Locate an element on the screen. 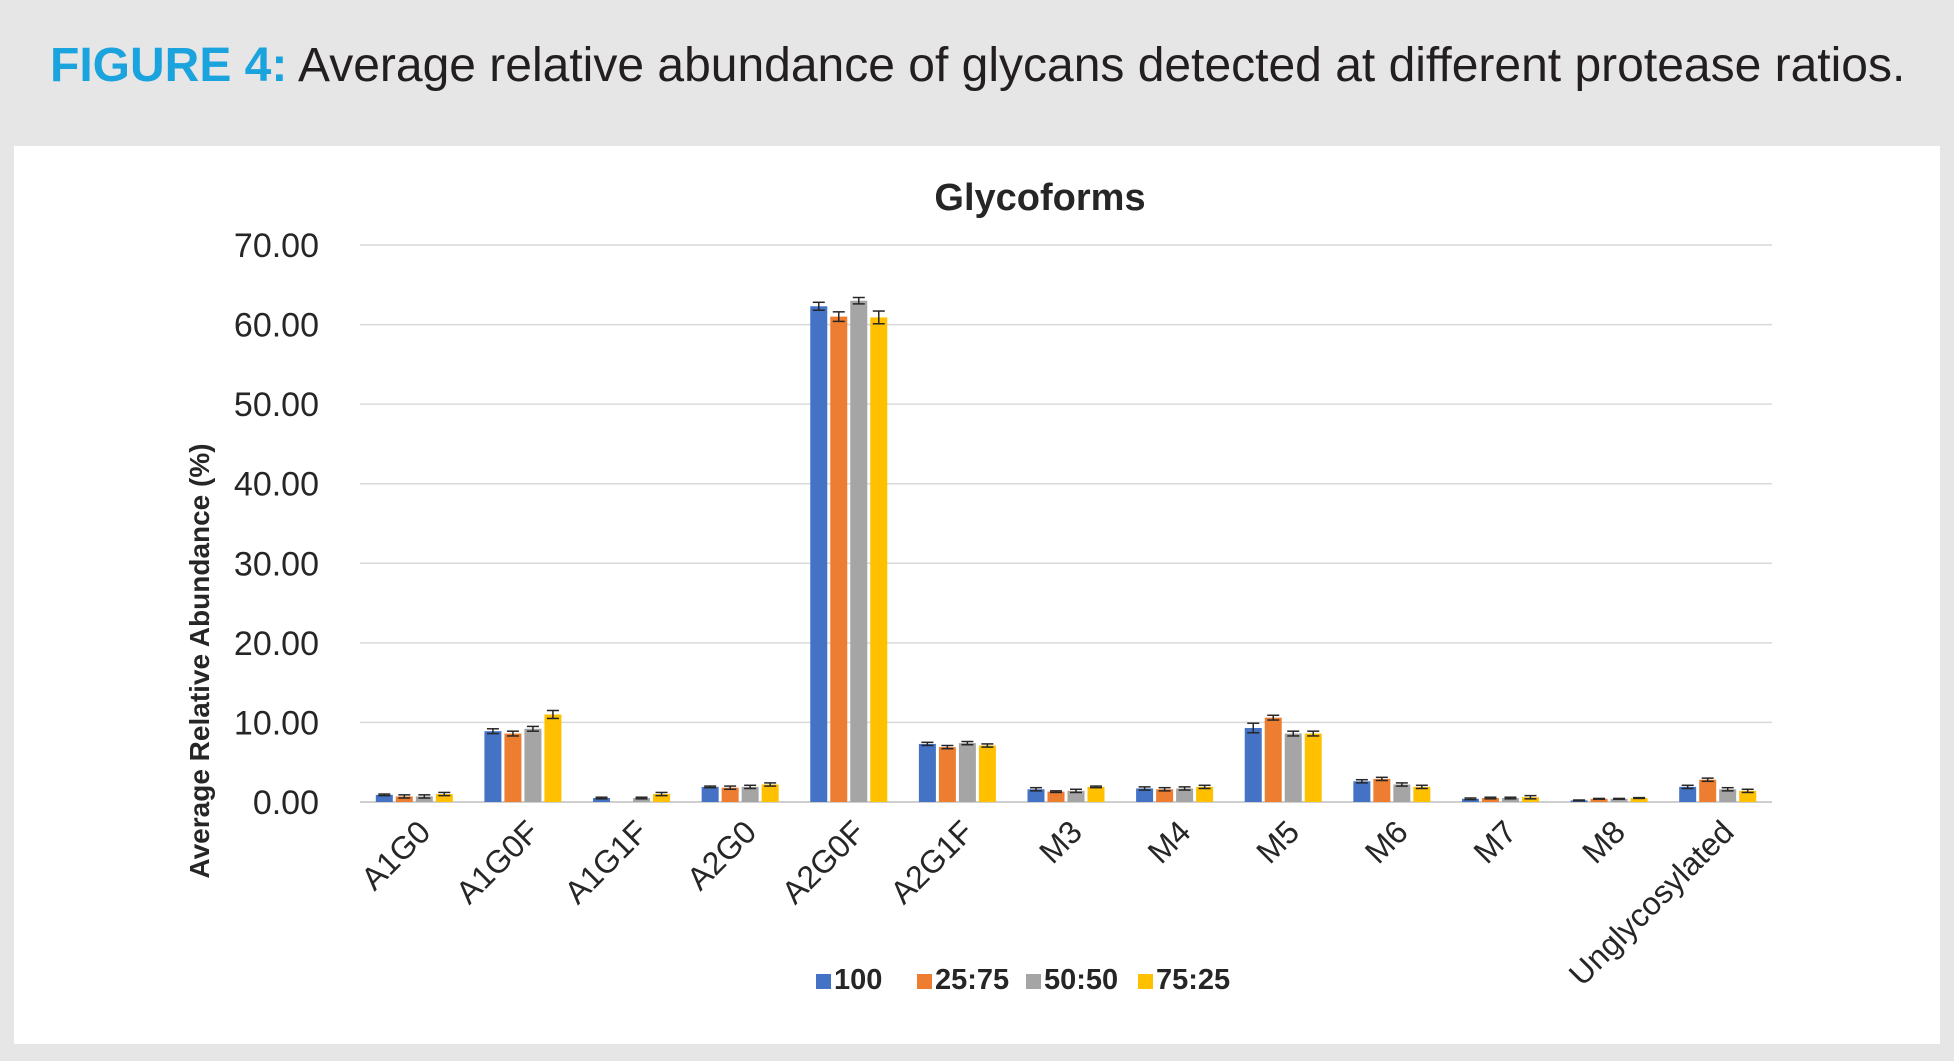  bar-100-A1G1F is located at coordinates (602, 800).